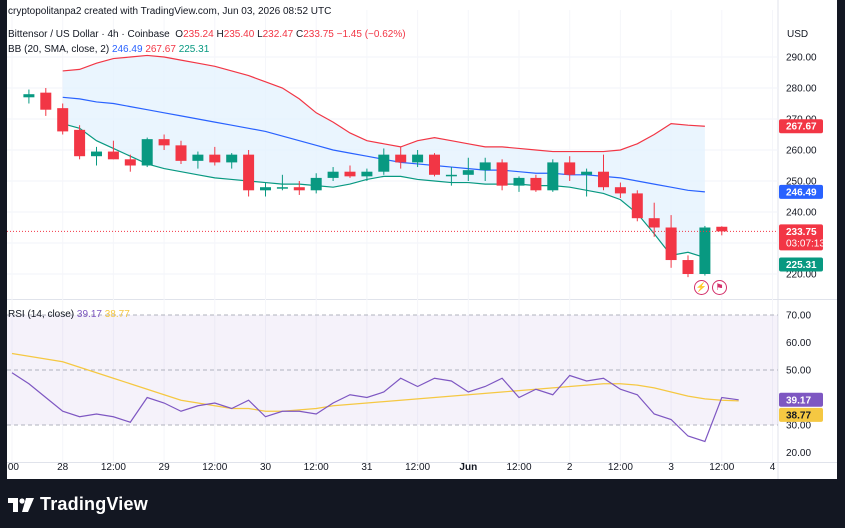 Image resolution: width=845 pixels, height=528 pixels. What do you see at coordinates (773, 467) in the screenshot?
I see `time-tick-label: 4` at bounding box center [773, 467].